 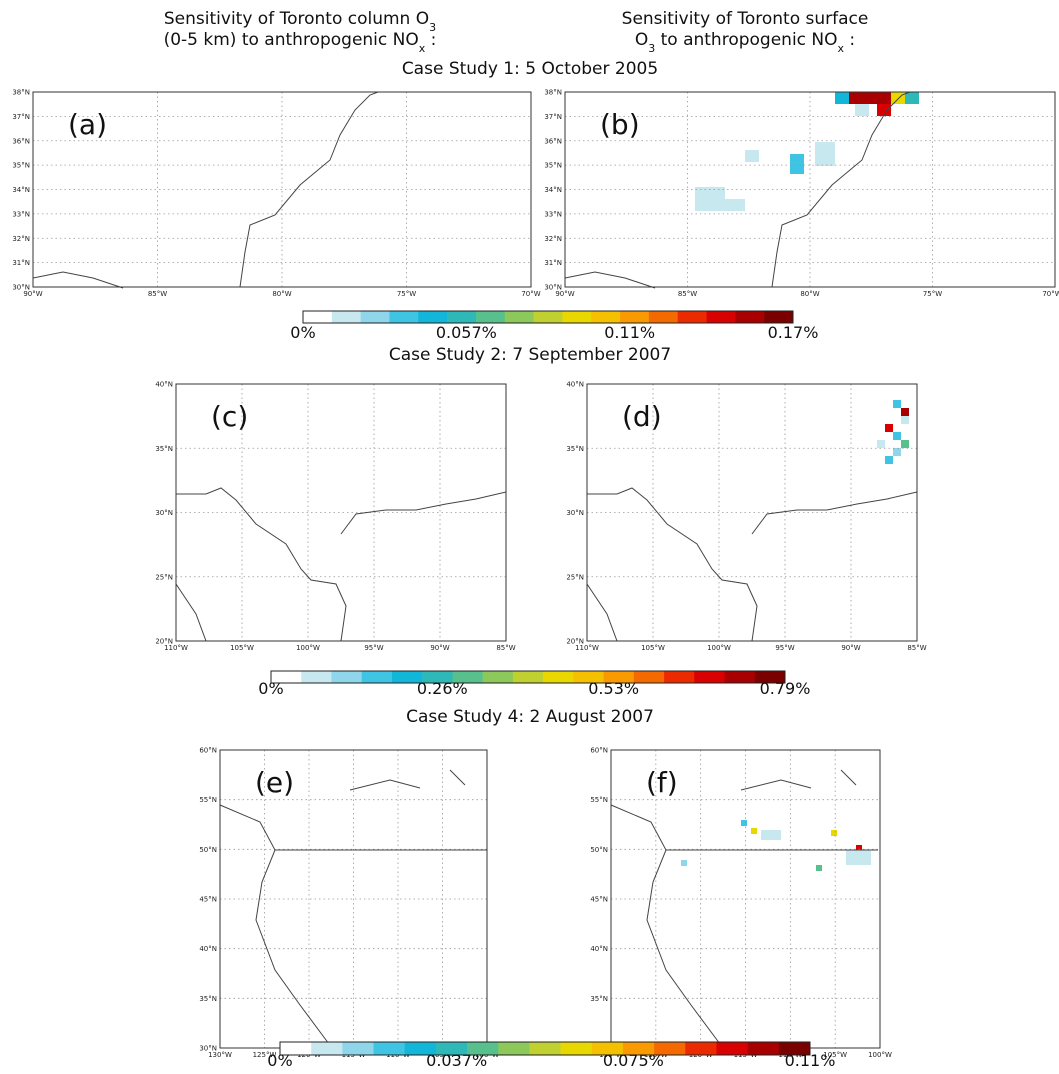 I want to click on y-tick-label: 36°N, so click(x=21, y=141).